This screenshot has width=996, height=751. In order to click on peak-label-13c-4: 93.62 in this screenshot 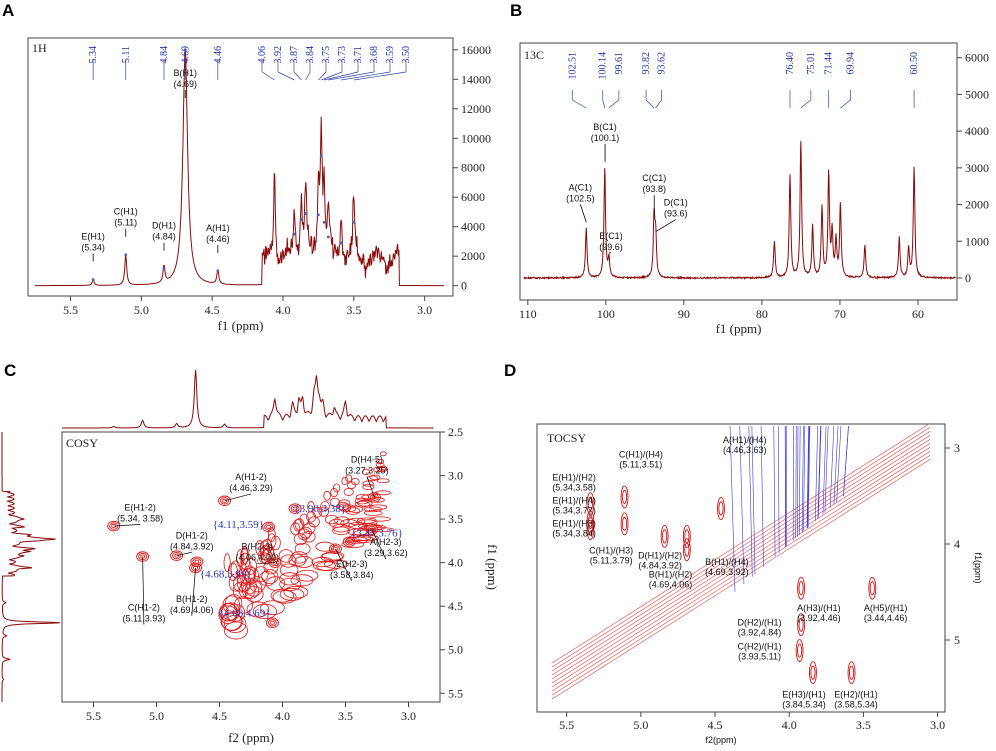, I will do `click(662, 63)`.